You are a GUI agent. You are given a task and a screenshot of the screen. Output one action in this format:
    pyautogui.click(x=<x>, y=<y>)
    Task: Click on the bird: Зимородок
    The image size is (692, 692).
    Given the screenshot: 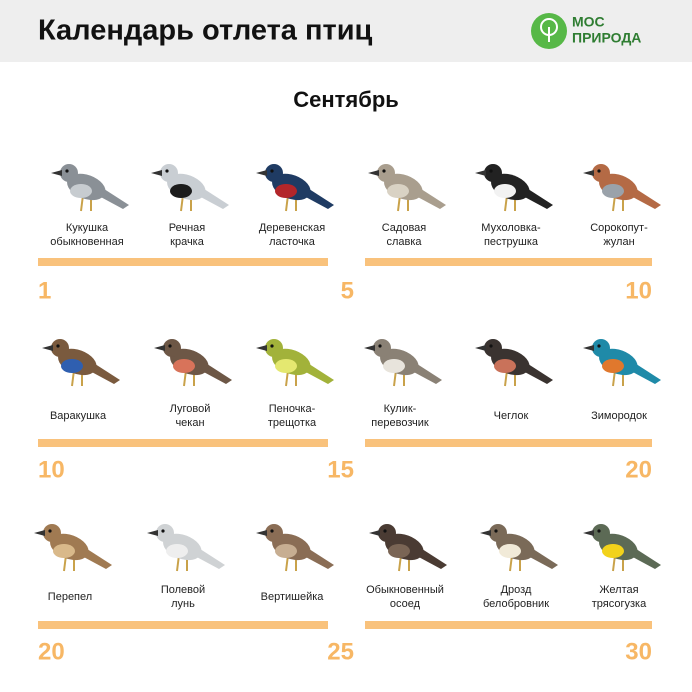 What is the action you would take?
    pyautogui.click(x=622, y=380)
    